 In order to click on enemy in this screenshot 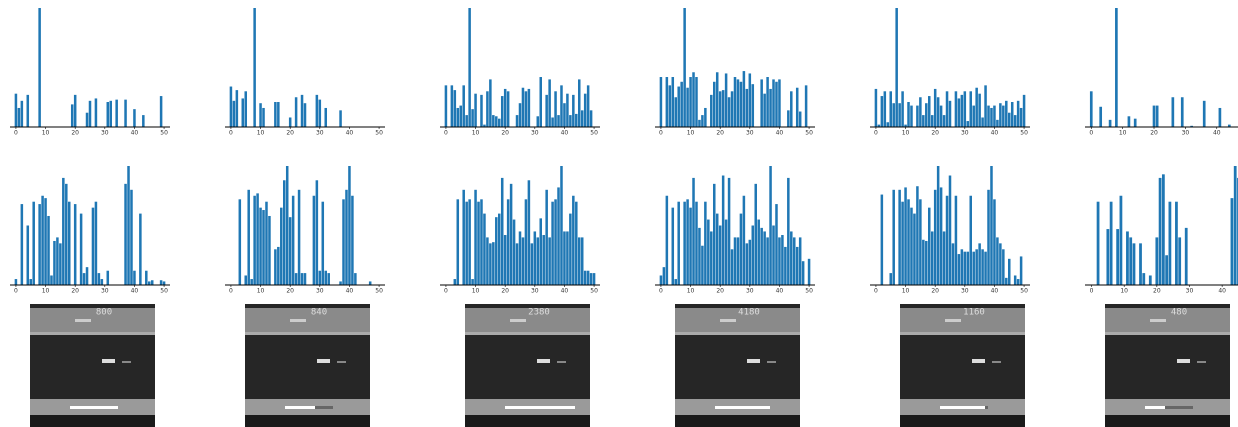, I will do `click(996, 362)`.